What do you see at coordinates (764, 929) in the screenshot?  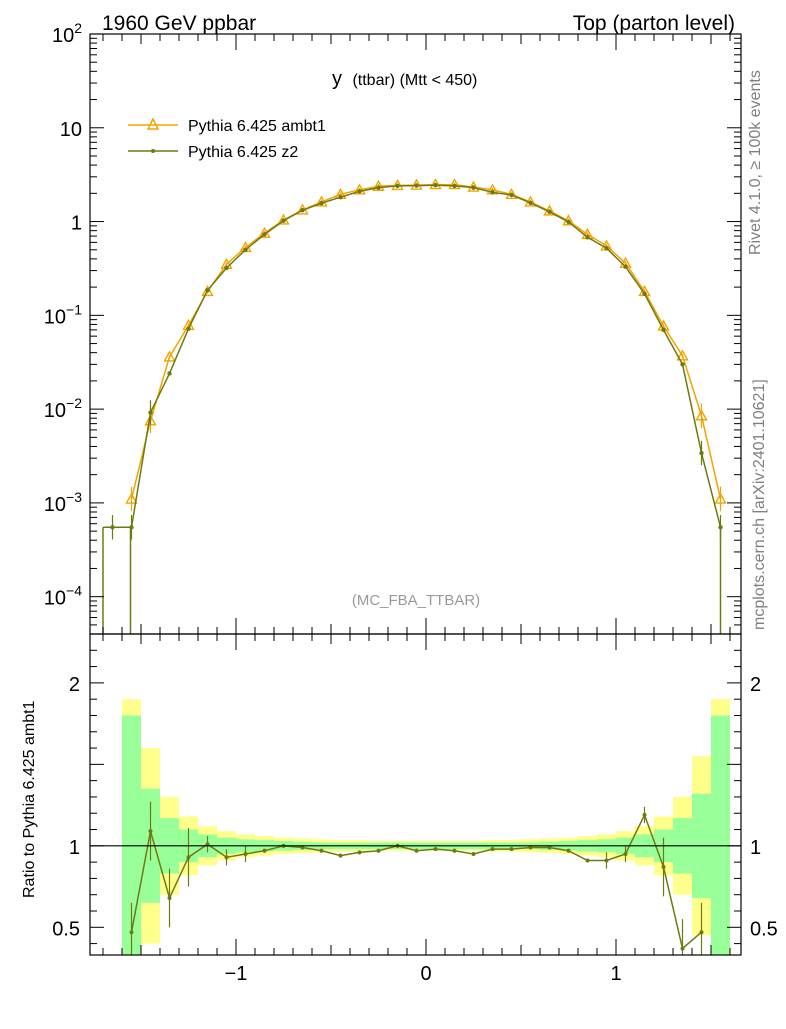 I see `ratio-y-tick-label-right: 0.5` at bounding box center [764, 929].